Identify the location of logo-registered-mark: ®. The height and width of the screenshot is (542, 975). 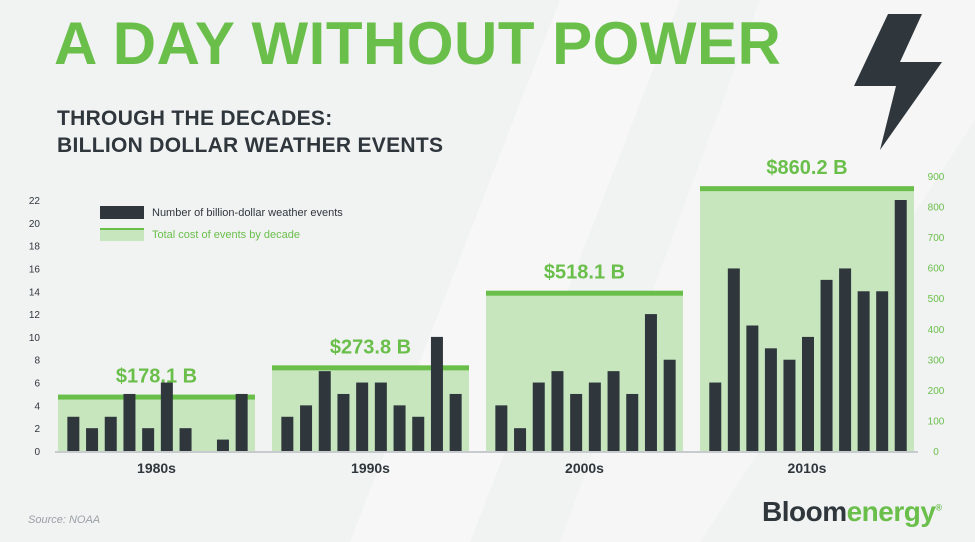
(938, 507).